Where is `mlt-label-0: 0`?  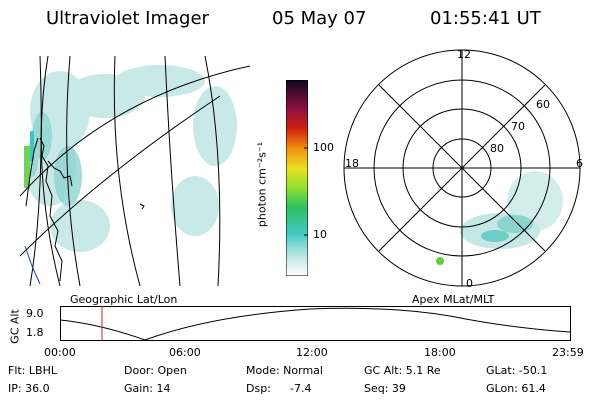 mlt-label-0: 0 is located at coordinates (469, 283).